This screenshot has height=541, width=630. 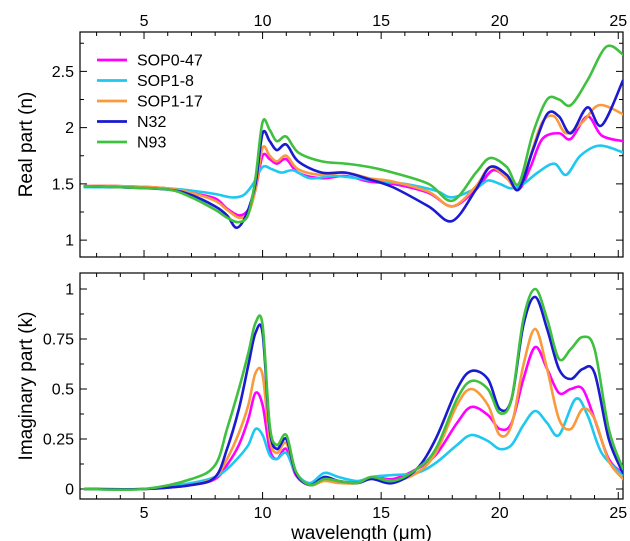 What do you see at coordinates (63, 390) in the screenshot?
I see `y-tick-label: 0.5` at bounding box center [63, 390].